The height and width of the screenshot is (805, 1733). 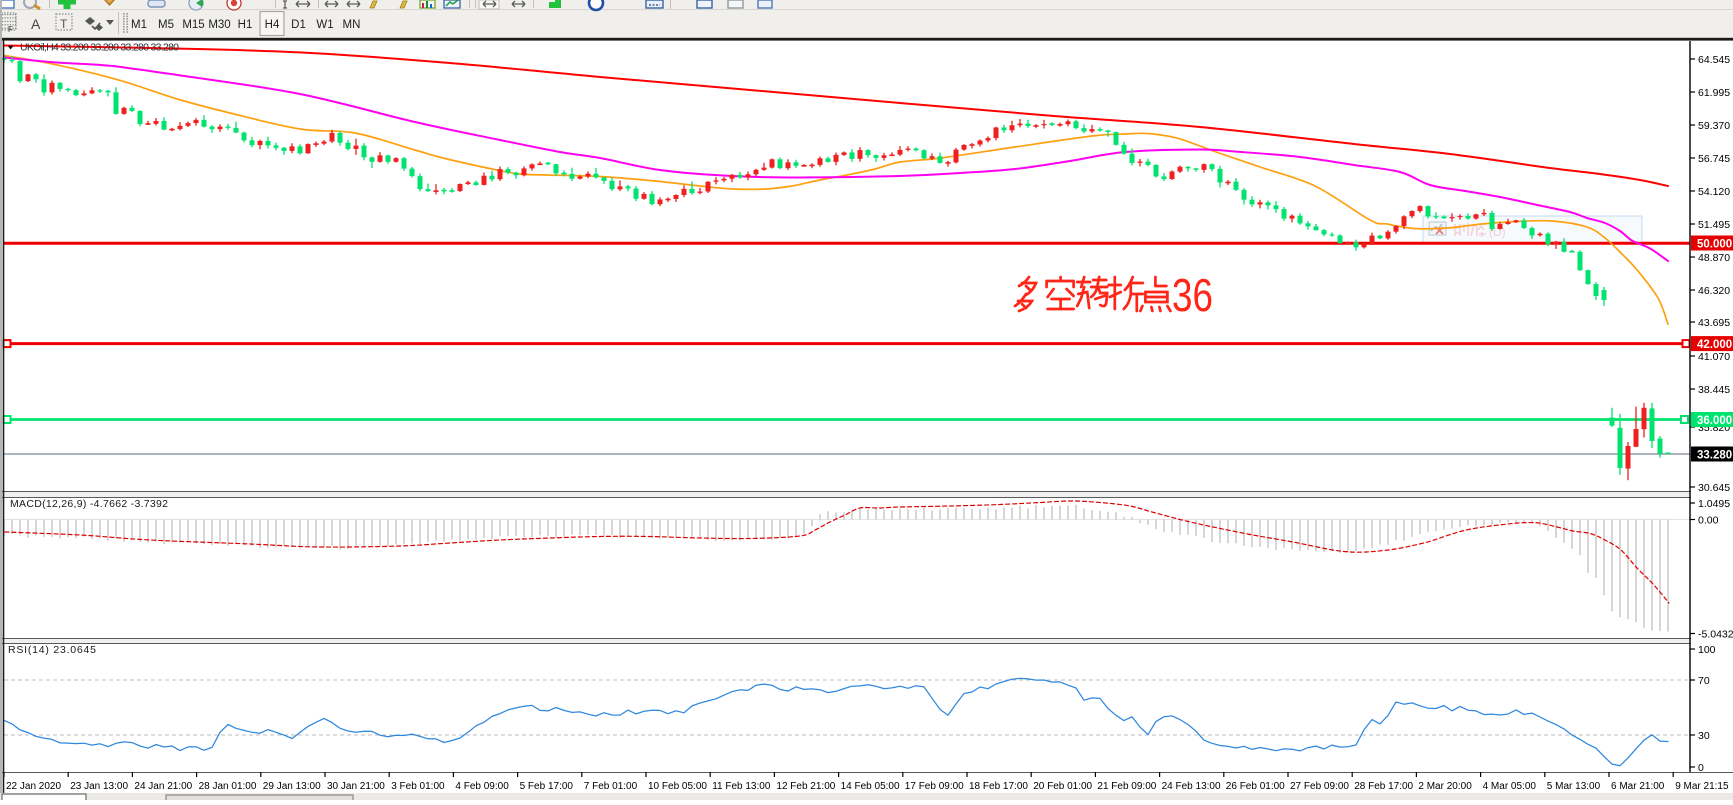 What do you see at coordinates (1714, 390) in the screenshot?
I see `svg-text: 38.445` at bounding box center [1714, 390].